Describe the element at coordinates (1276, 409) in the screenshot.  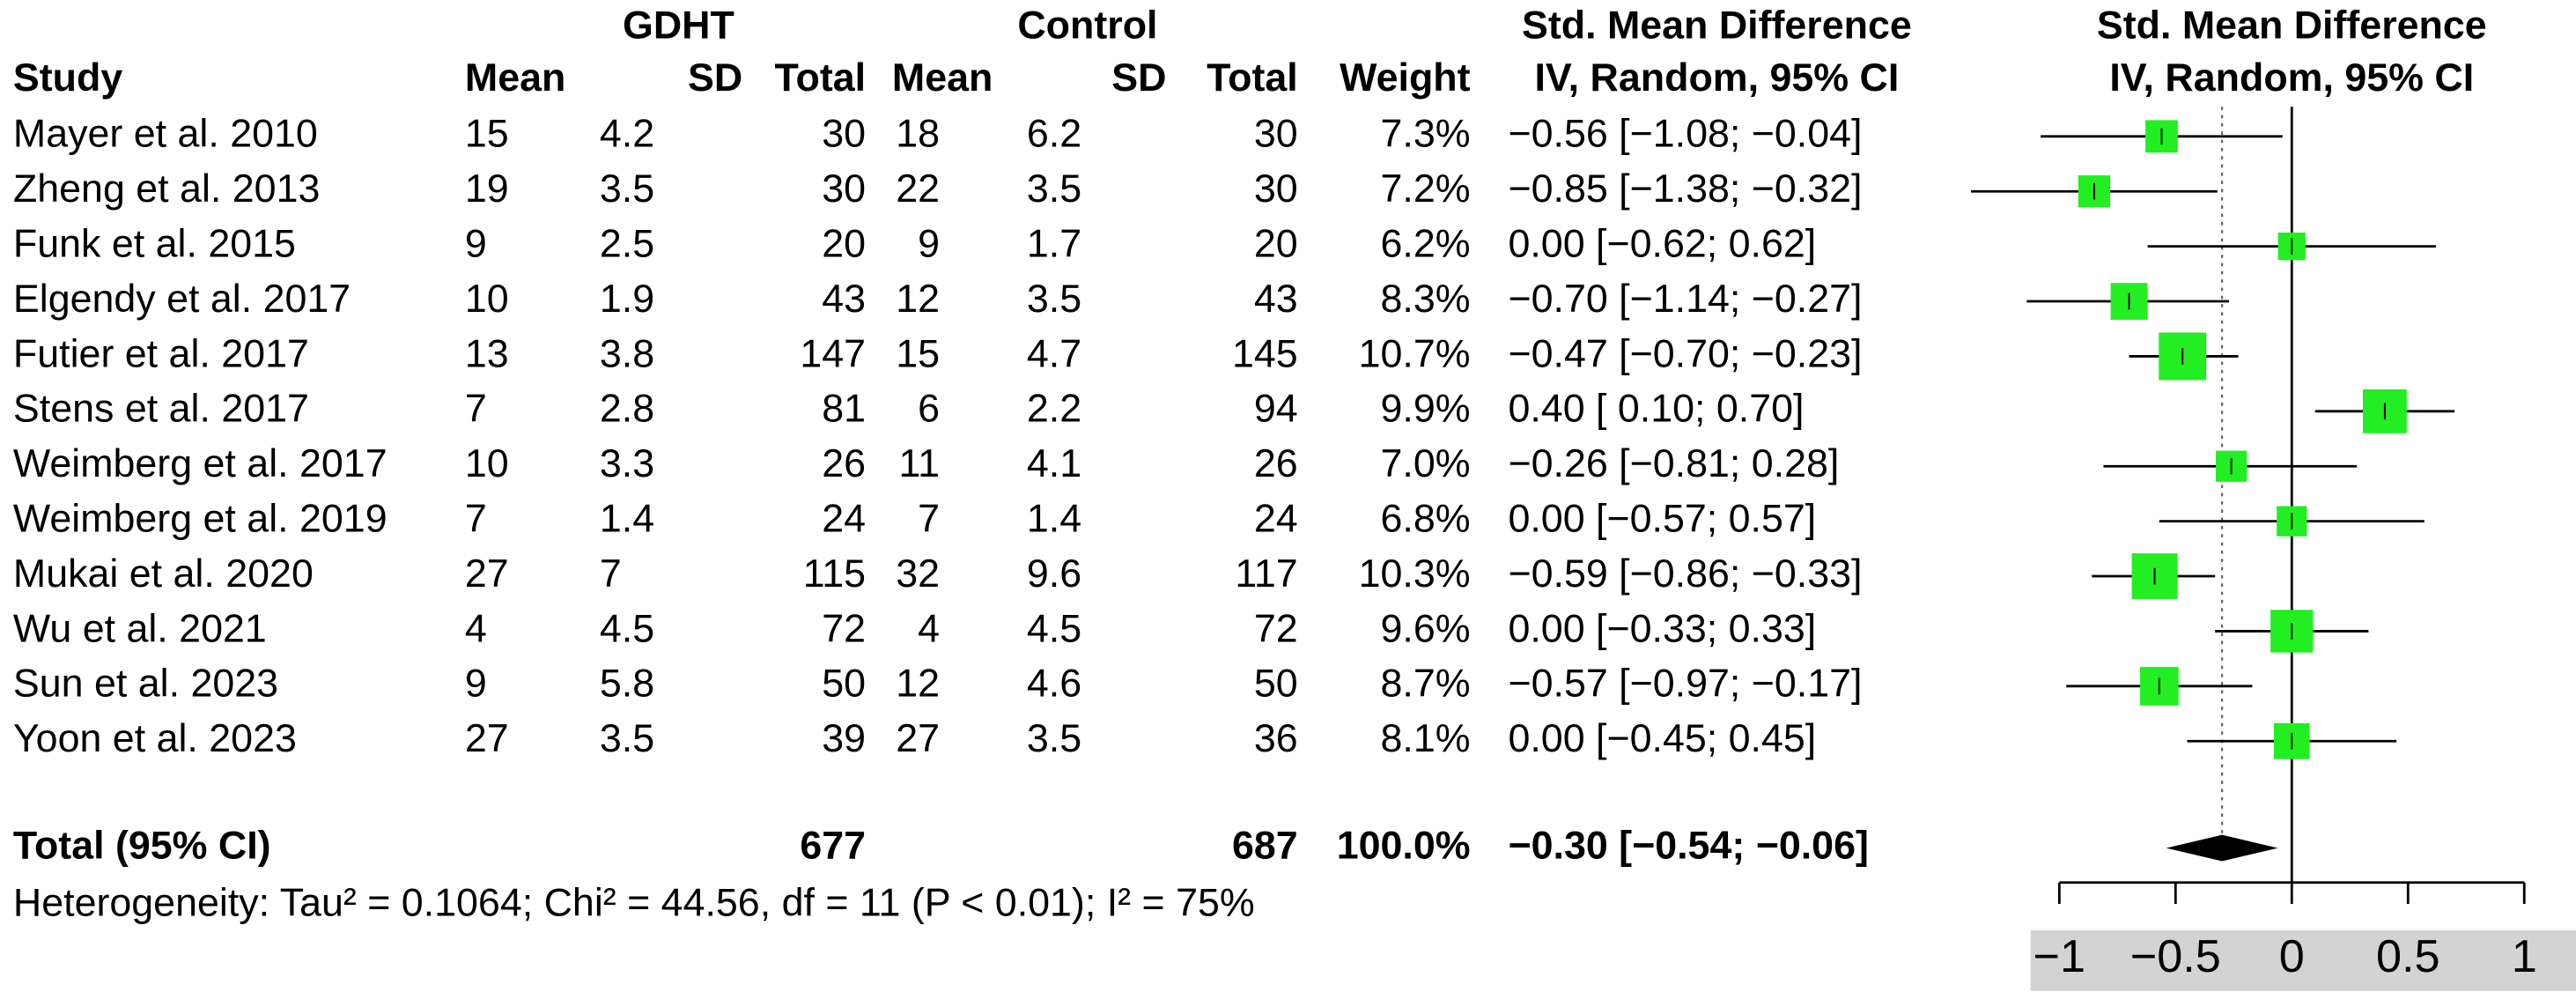
I see `cell: 94` at that location.